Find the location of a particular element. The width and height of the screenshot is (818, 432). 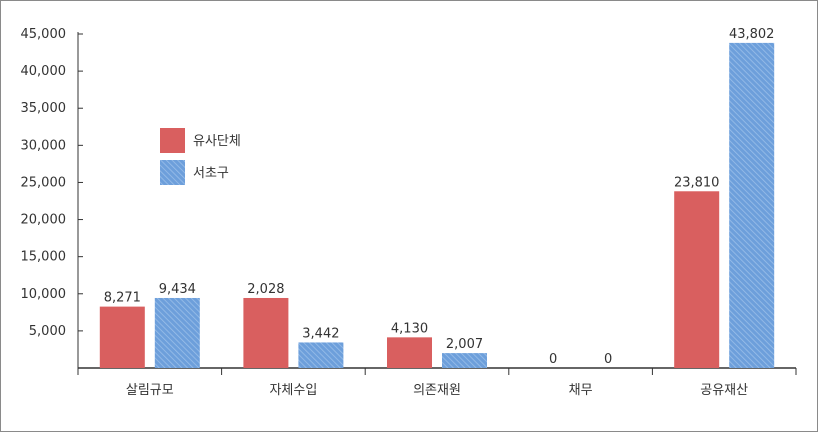

y-tick-label: 25,000 is located at coordinates (44, 182).